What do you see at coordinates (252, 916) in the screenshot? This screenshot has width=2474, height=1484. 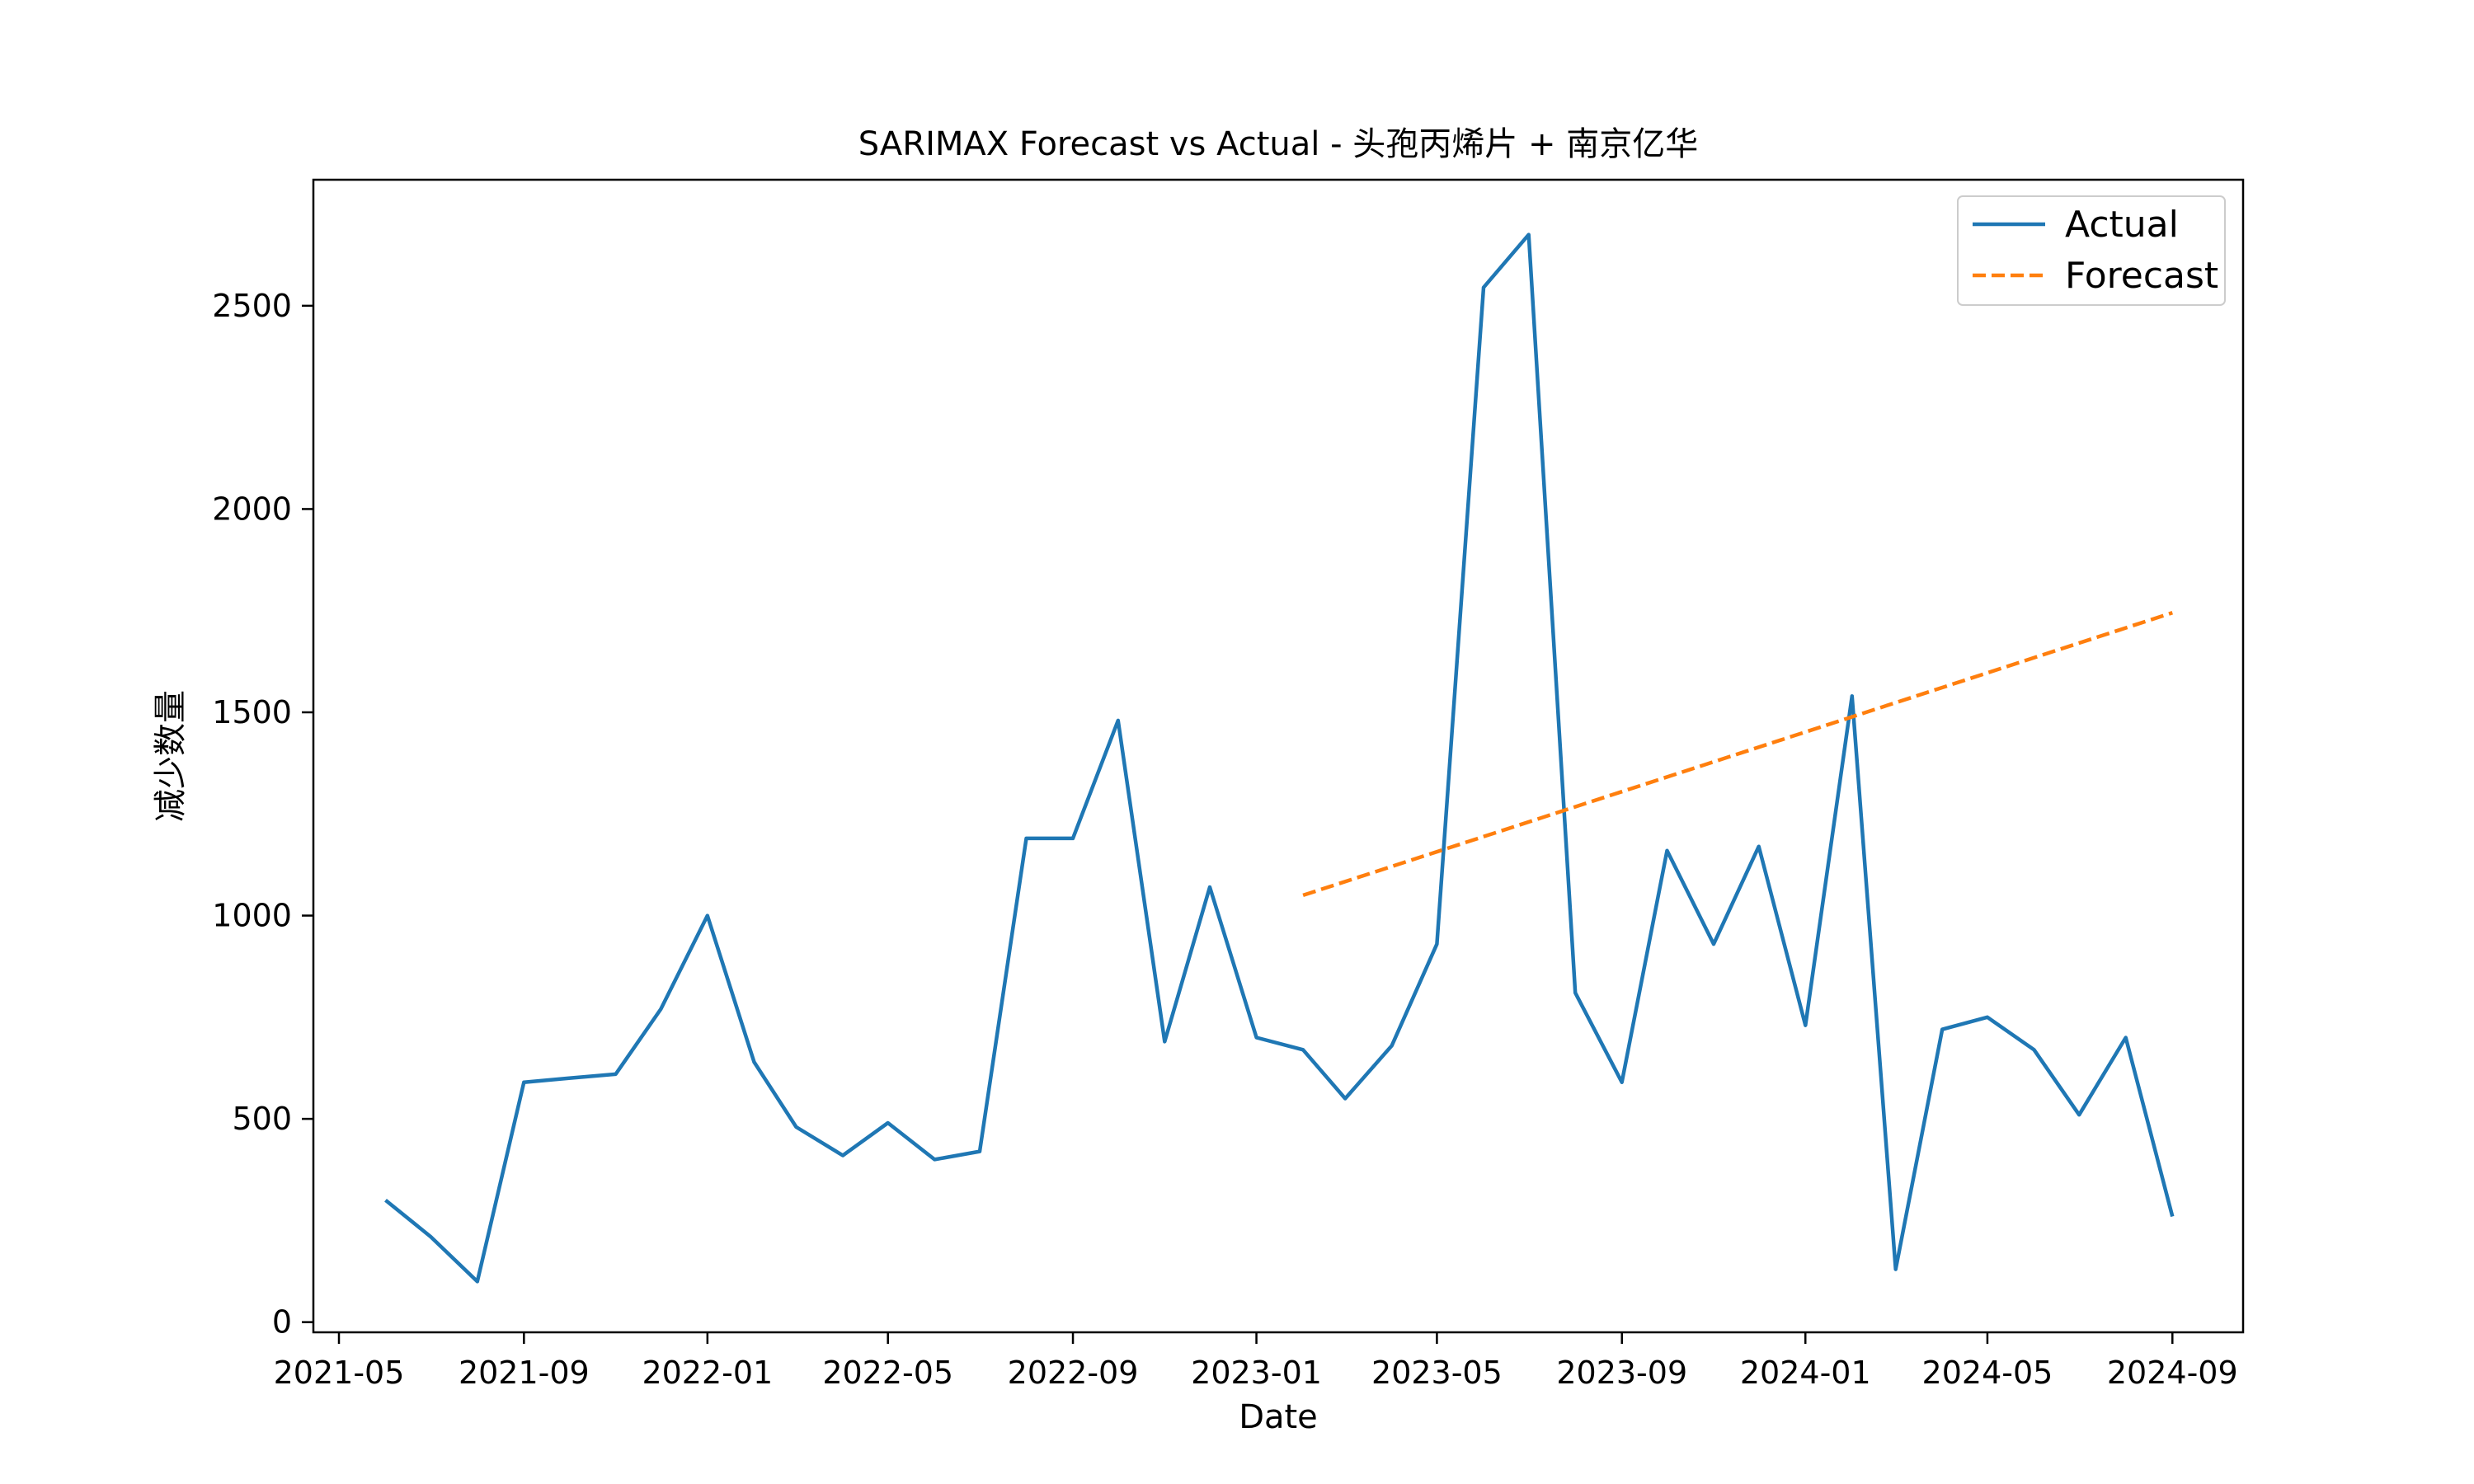 I see `y-tick-label: 1000` at bounding box center [252, 916].